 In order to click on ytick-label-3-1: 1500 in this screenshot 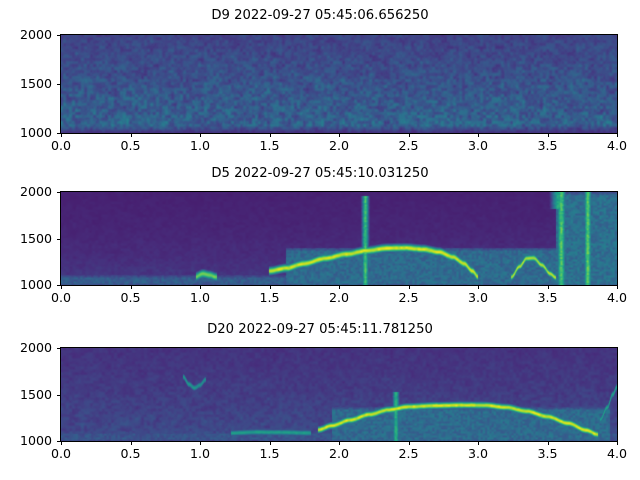, I will do `click(35, 394)`.